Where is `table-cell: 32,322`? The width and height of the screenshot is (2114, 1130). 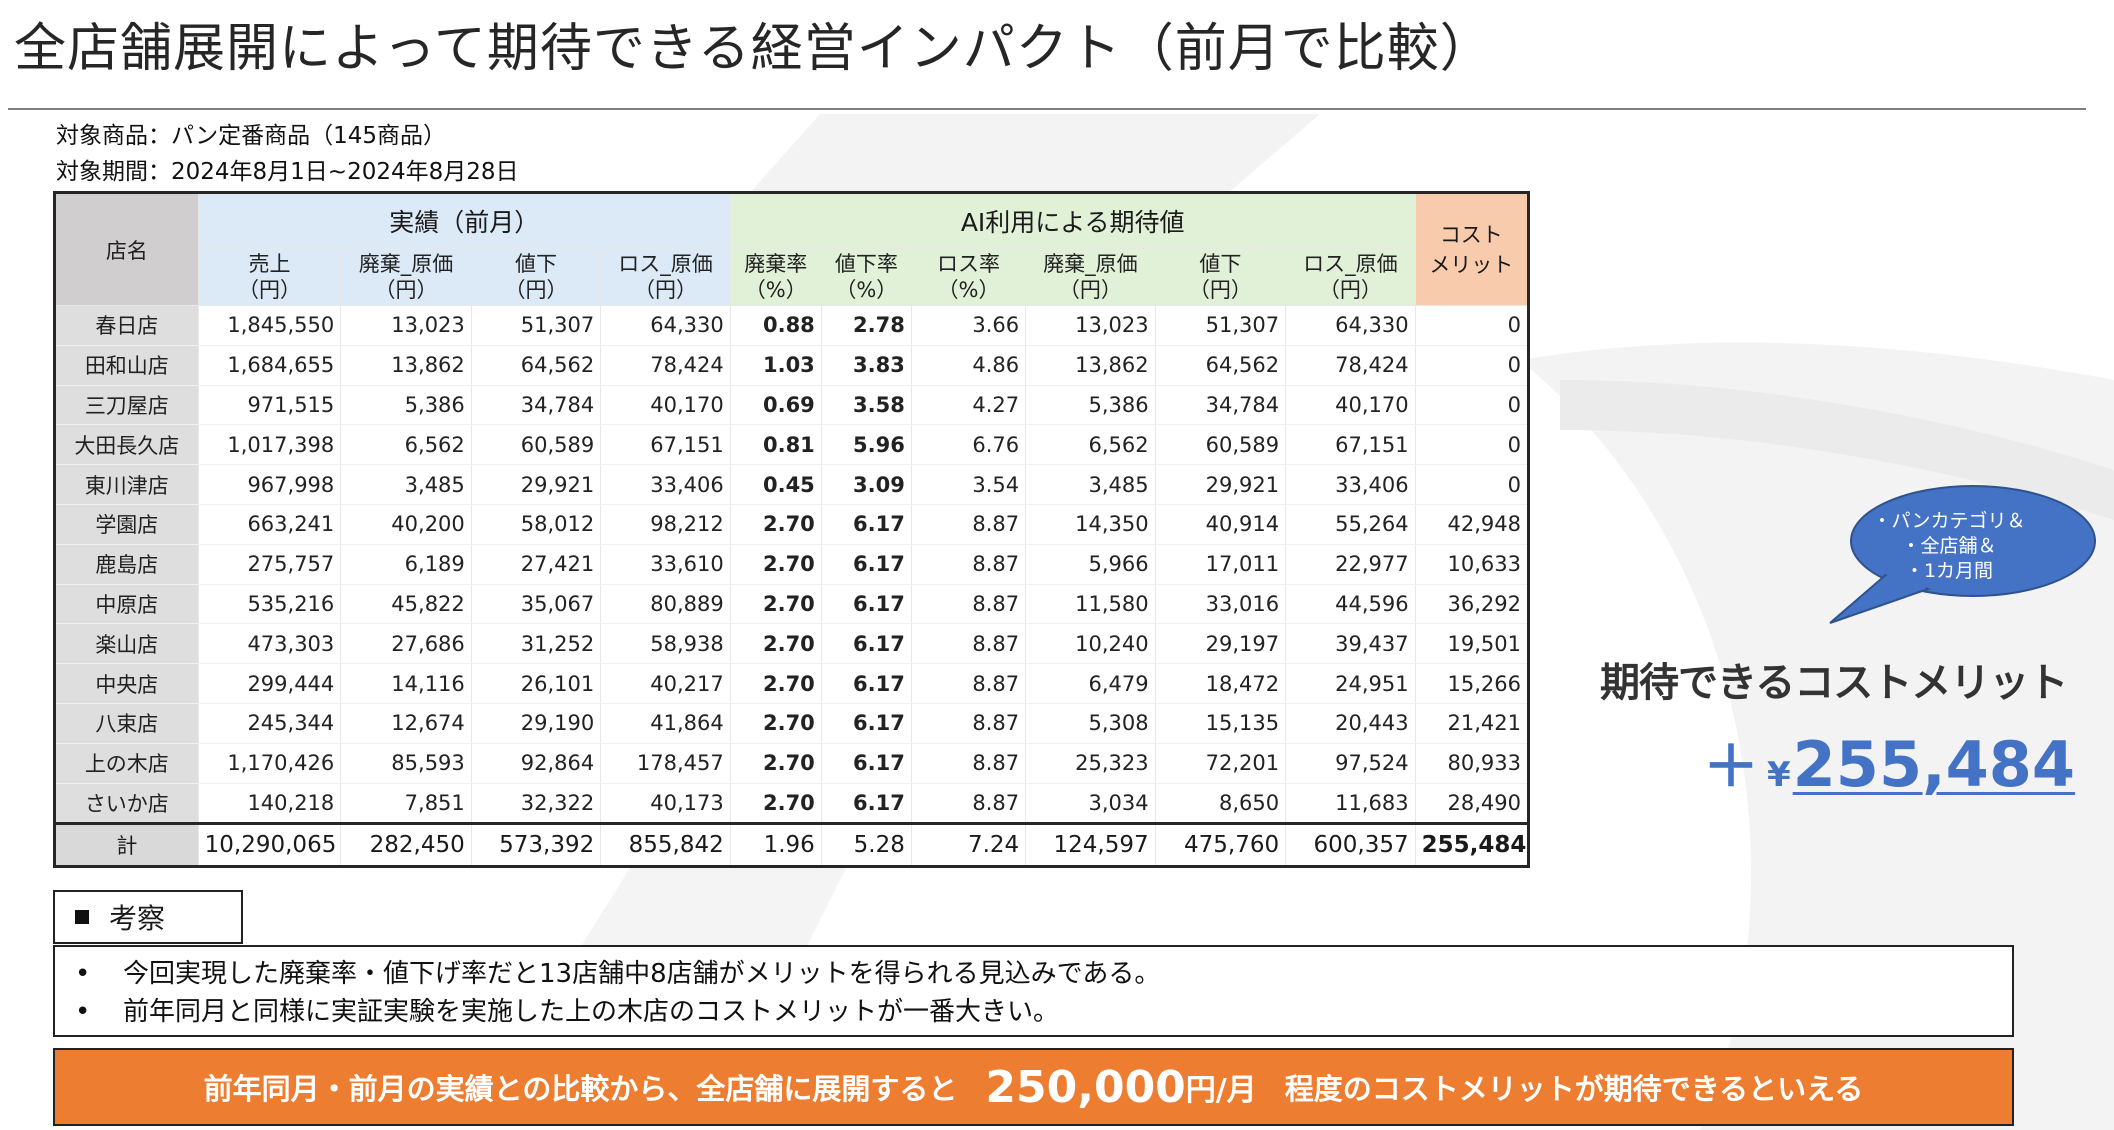 table-cell: 32,322 is located at coordinates (536, 803).